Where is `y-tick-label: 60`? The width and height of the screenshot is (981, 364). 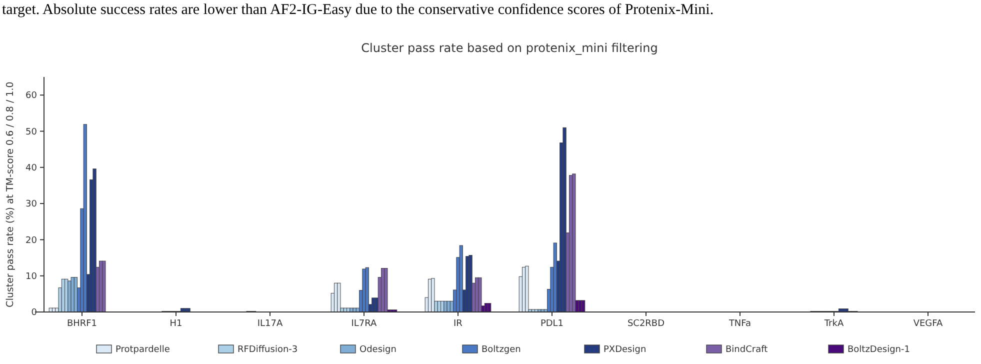
y-tick-label: 60 is located at coordinates (32, 96).